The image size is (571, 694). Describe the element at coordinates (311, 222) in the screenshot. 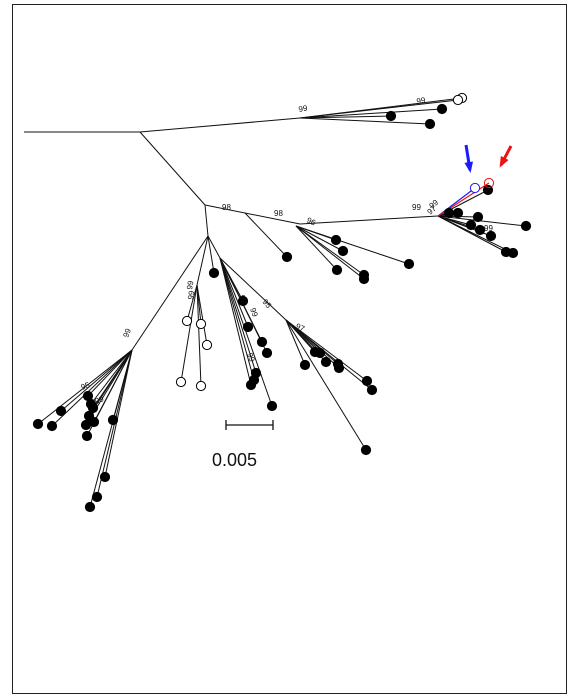

I see `bootstrap-value: 96` at that location.